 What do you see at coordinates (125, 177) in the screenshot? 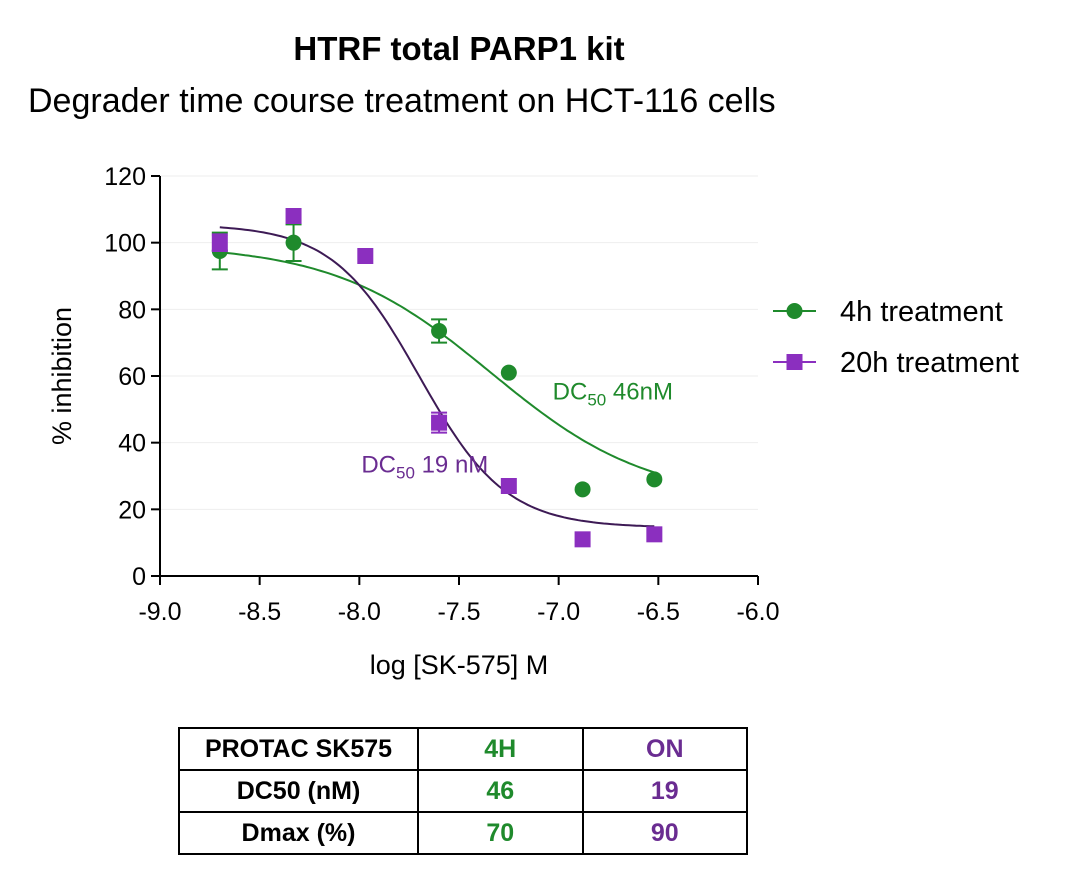
I see `y-tick-label: 120` at bounding box center [125, 177].